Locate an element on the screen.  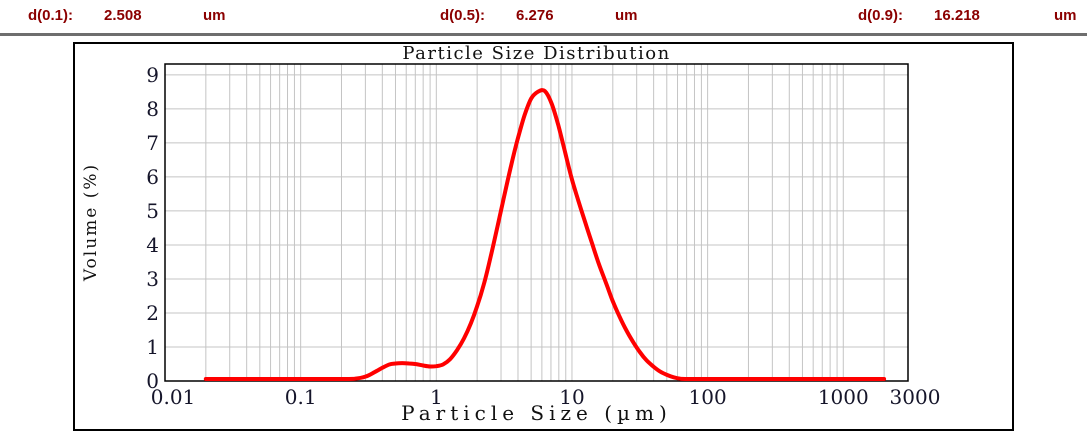
stat-d10-value: 2.508 is located at coordinates (123, 15).